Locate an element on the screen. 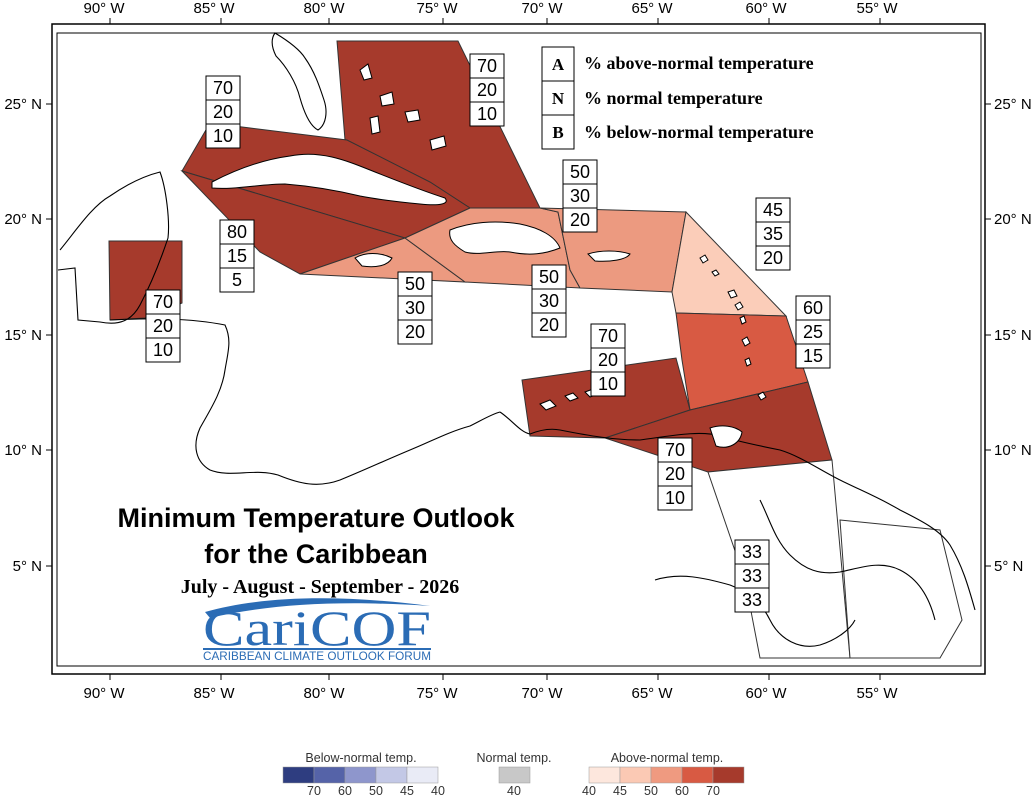  guyana-coast is located at coordinates (847, 560).